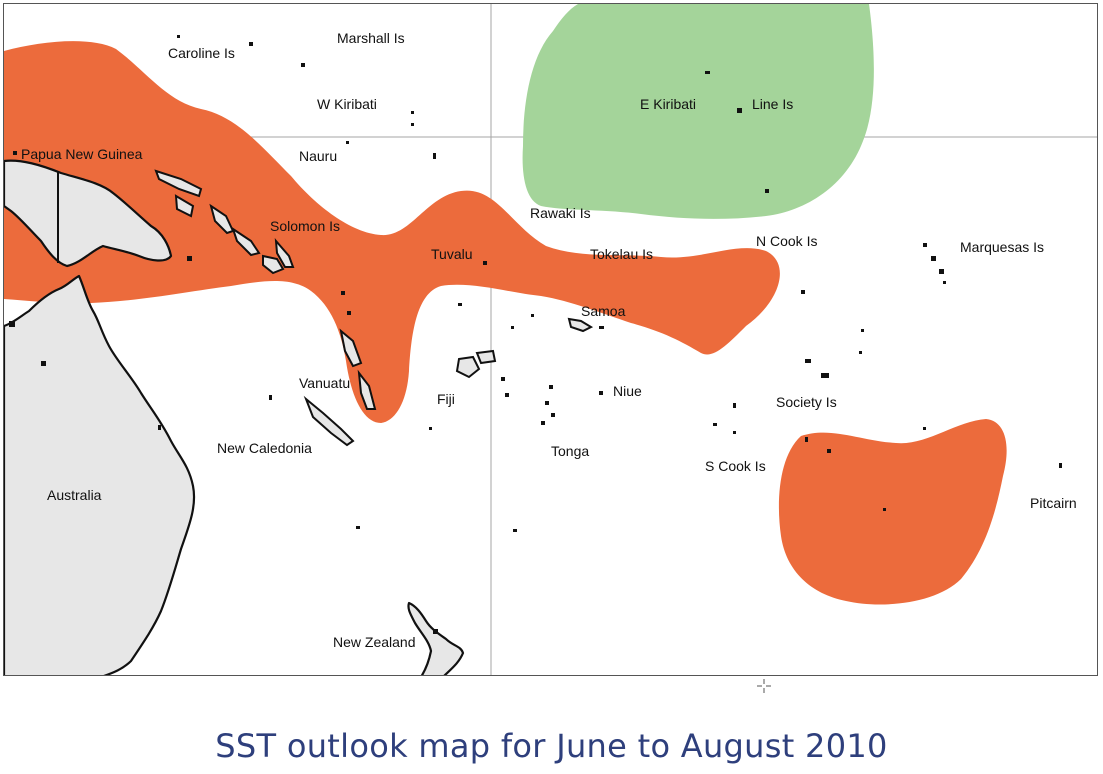 Image resolution: width=1103 pixels, height=774 pixels. What do you see at coordinates (318, 156) in the screenshot?
I see `label-nauru: Nauru` at bounding box center [318, 156].